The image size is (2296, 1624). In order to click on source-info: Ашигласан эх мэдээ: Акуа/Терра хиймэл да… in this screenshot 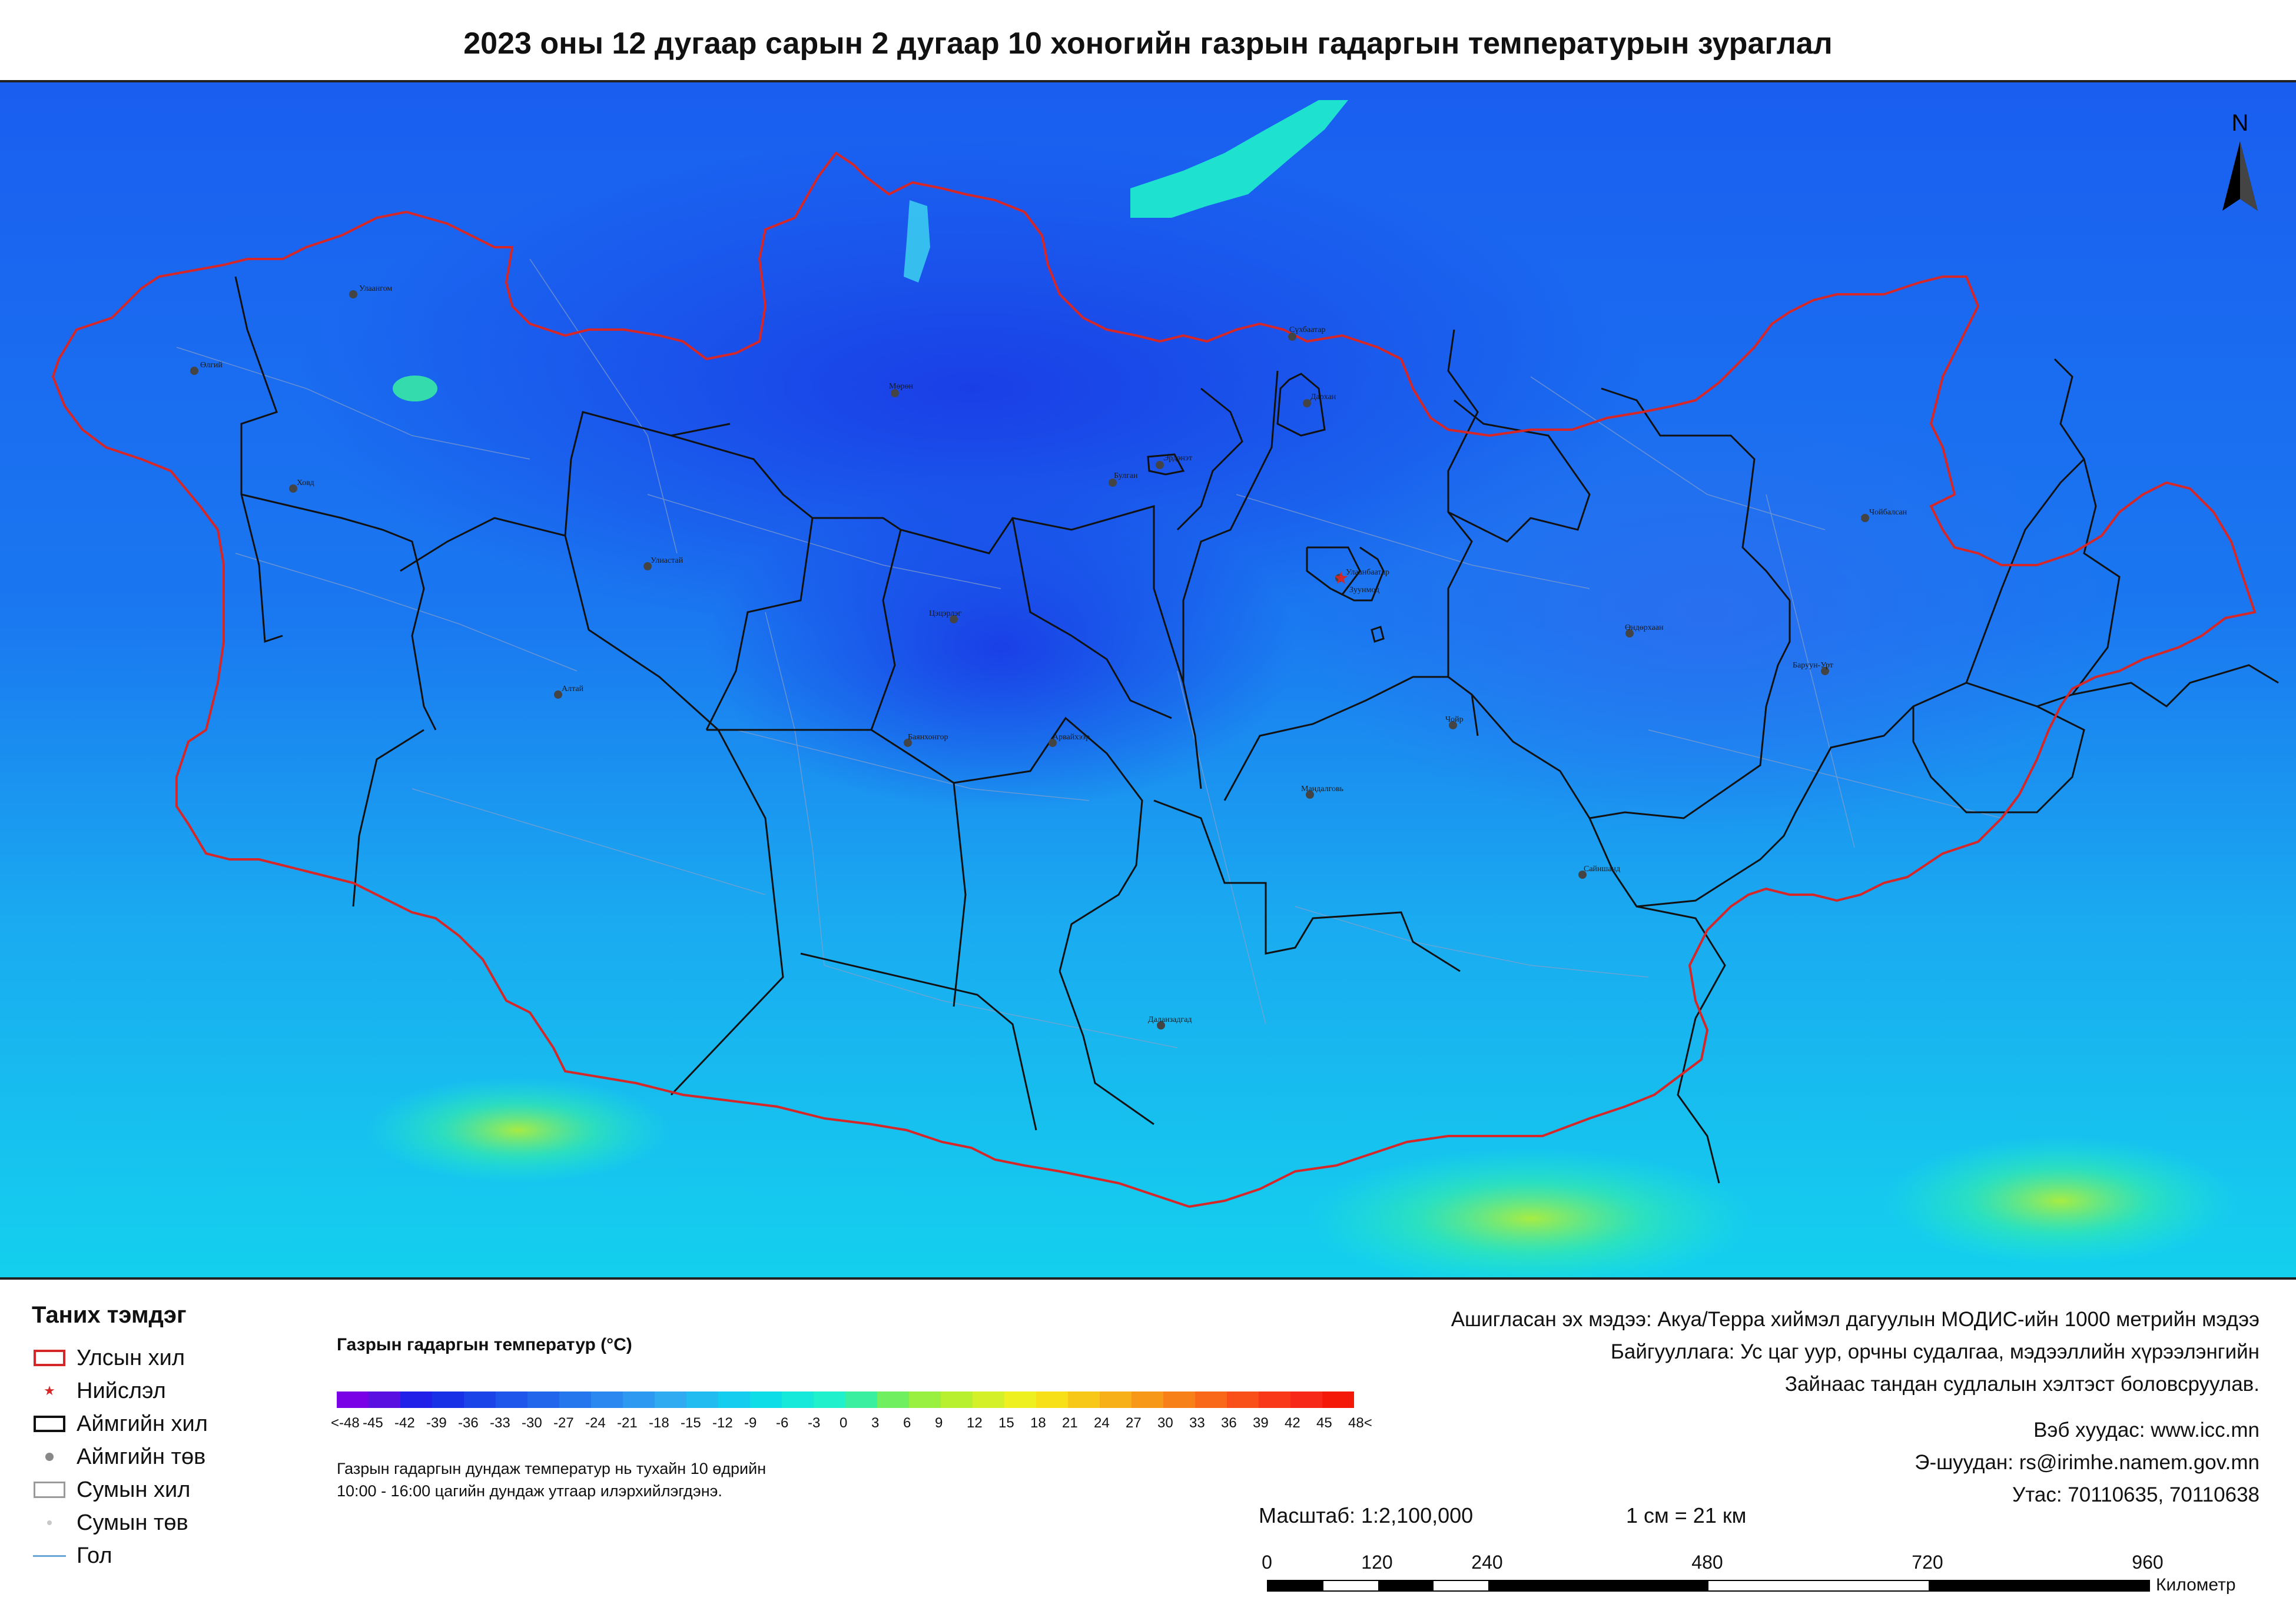, I will do `click(1855, 1351)`.